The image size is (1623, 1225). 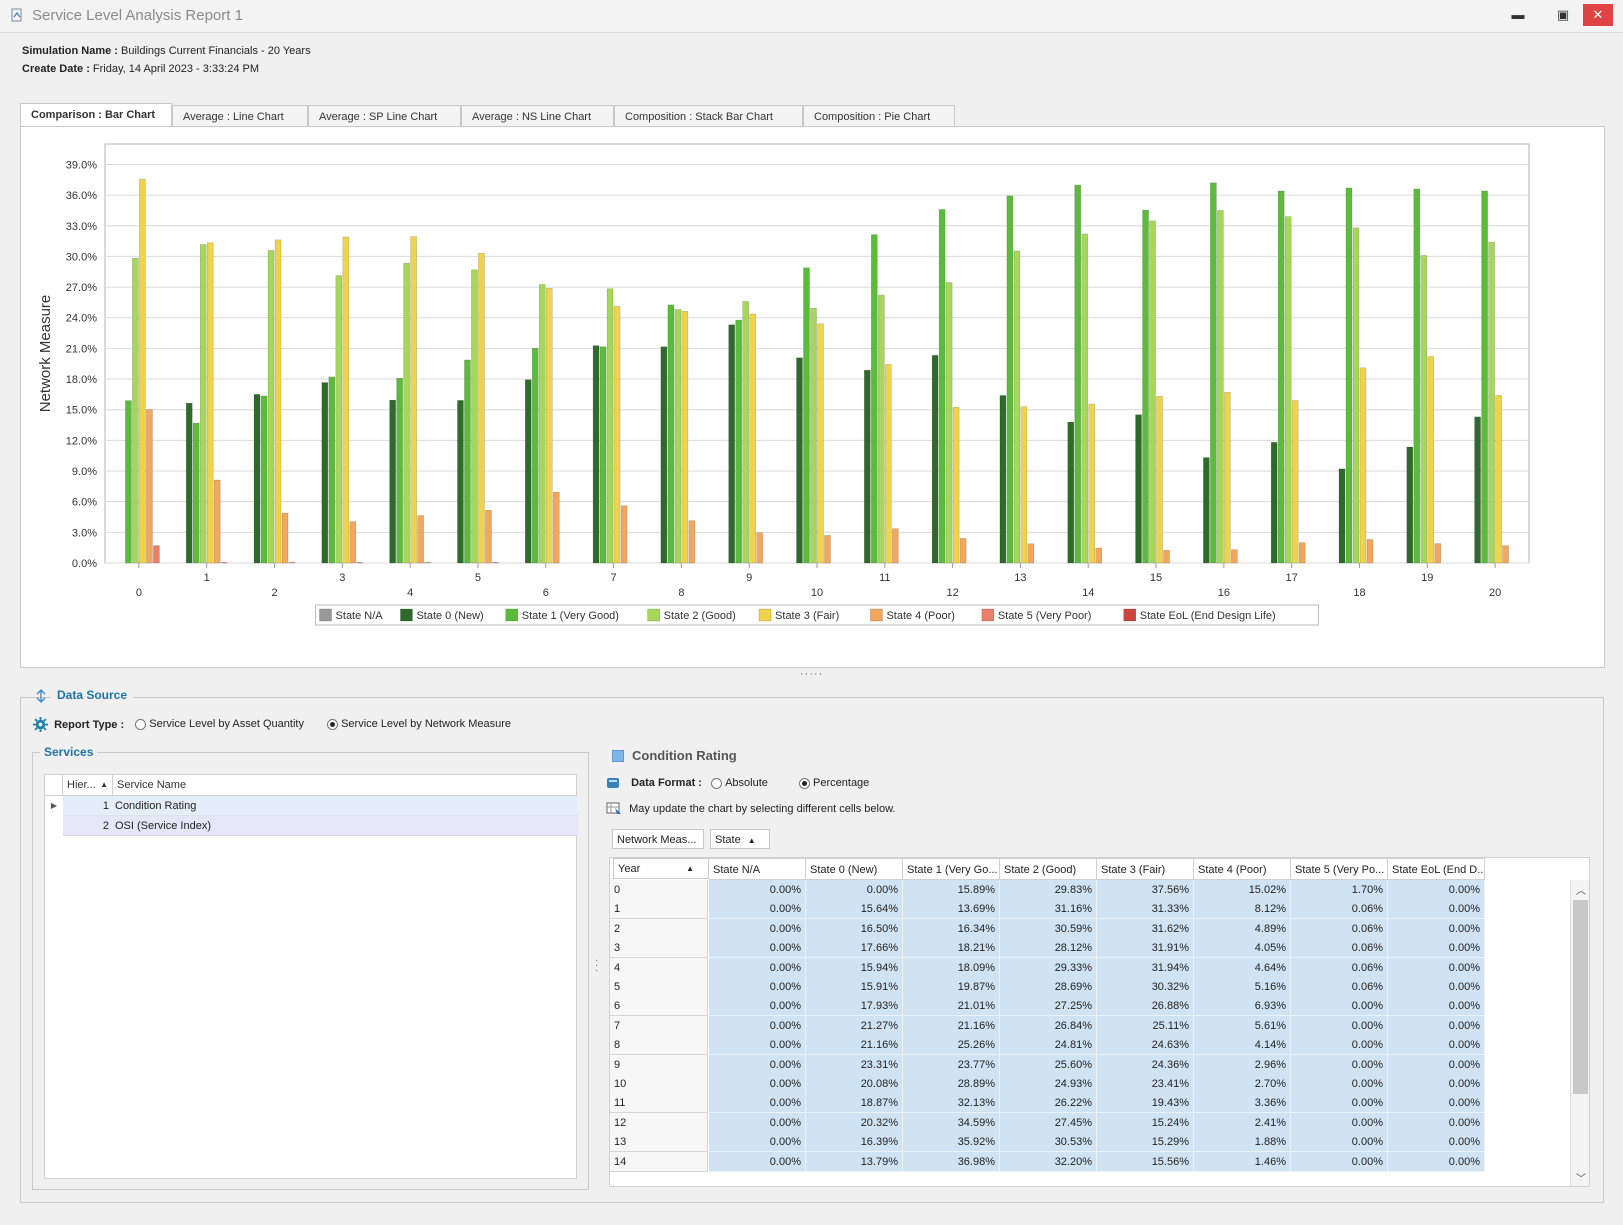 I want to click on pivot-row-year: 2, so click(x=659, y=928).